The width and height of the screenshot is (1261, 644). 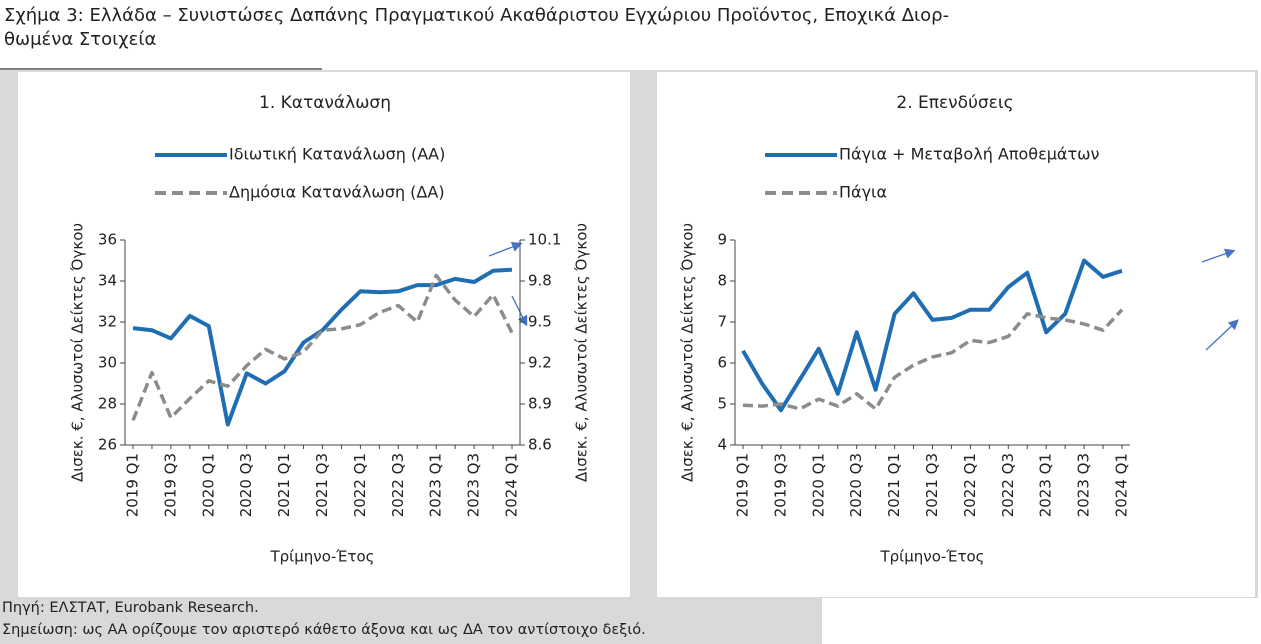 I want to click on y-tick-label: 7, so click(x=722, y=322).